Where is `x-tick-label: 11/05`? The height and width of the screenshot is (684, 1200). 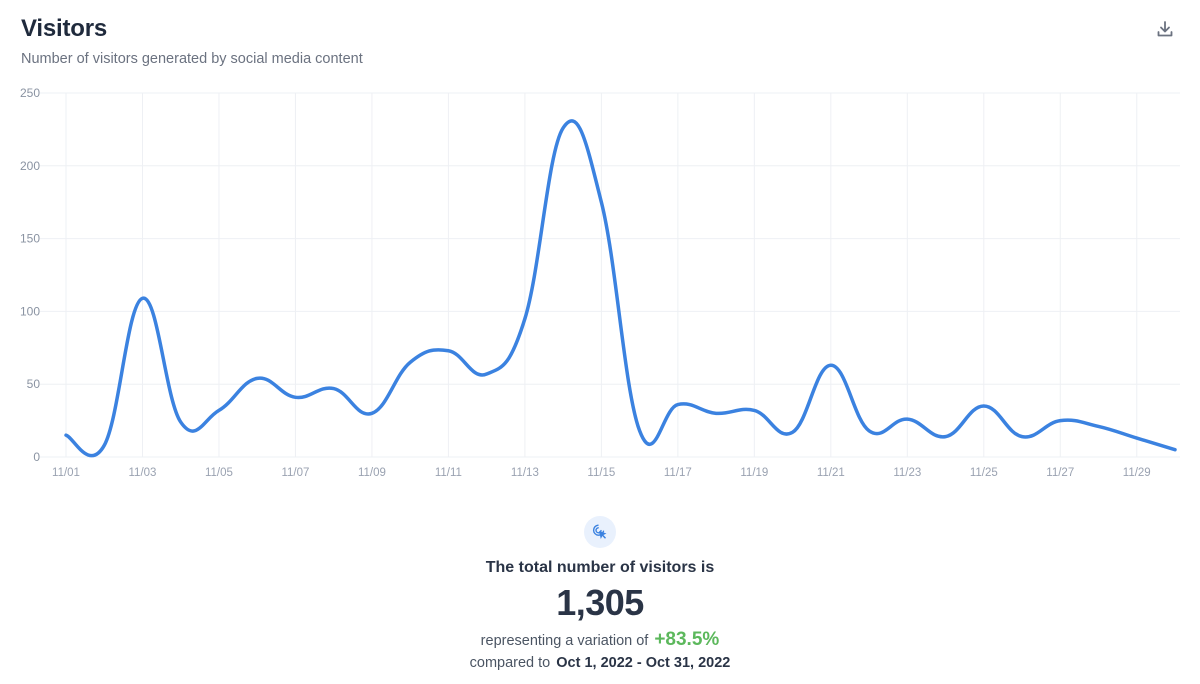
x-tick-label: 11/05 is located at coordinates (219, 473).